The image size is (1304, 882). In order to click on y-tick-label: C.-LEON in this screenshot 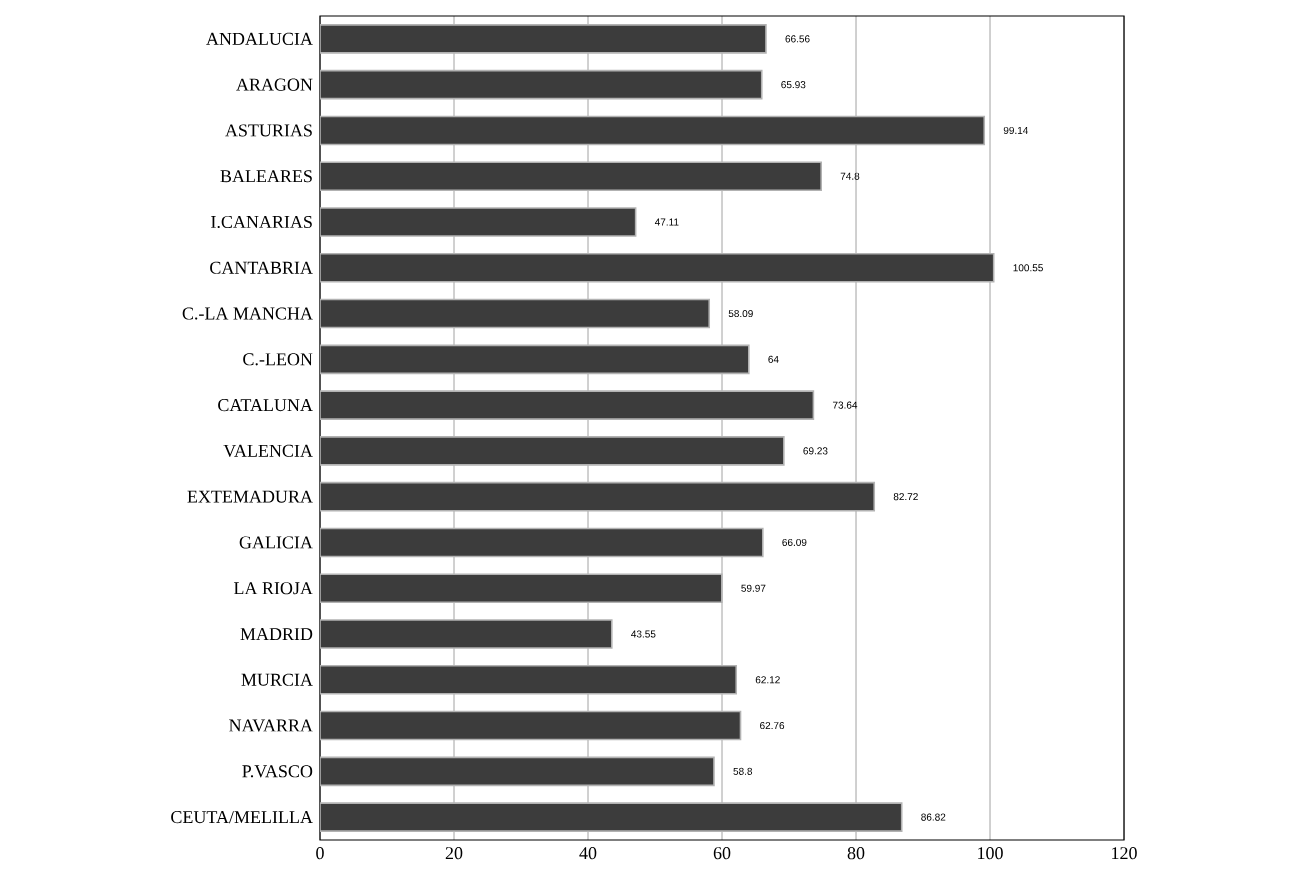, I will do `click(278, 359)`.